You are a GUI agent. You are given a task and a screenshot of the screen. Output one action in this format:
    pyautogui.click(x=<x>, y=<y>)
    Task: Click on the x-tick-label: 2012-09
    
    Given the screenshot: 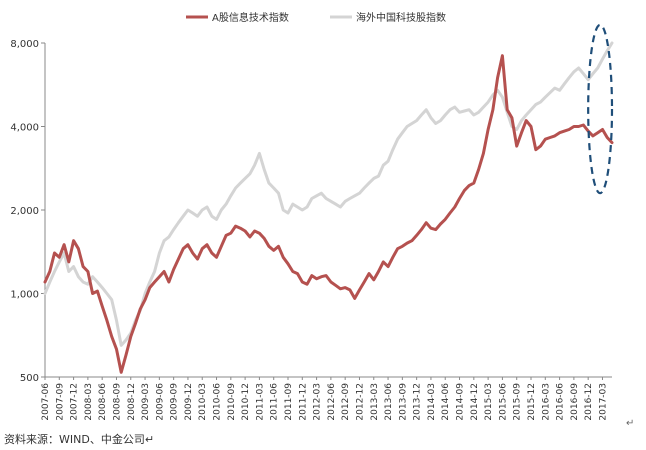 What is the action you would take?
    pyautogui.click(x=346, y=402)
    